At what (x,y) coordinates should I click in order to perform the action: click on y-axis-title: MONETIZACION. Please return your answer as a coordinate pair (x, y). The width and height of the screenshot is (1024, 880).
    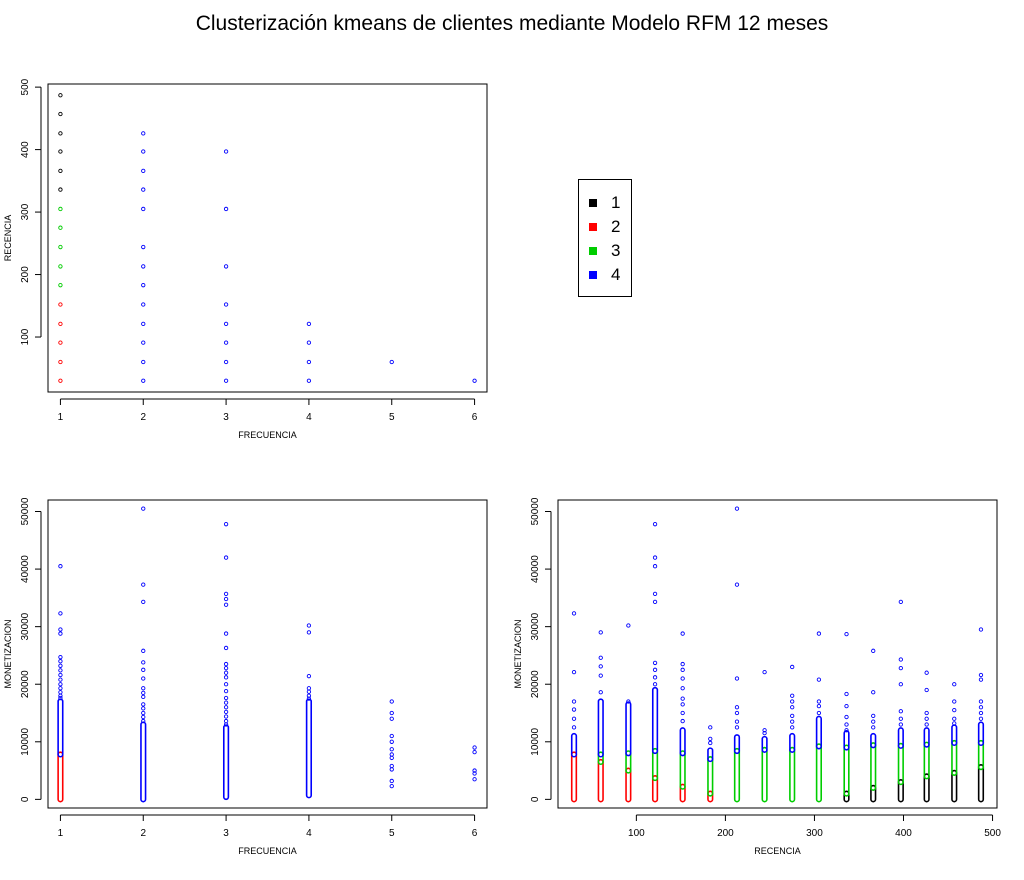
    Looking at the image, I should click on (8, 654).